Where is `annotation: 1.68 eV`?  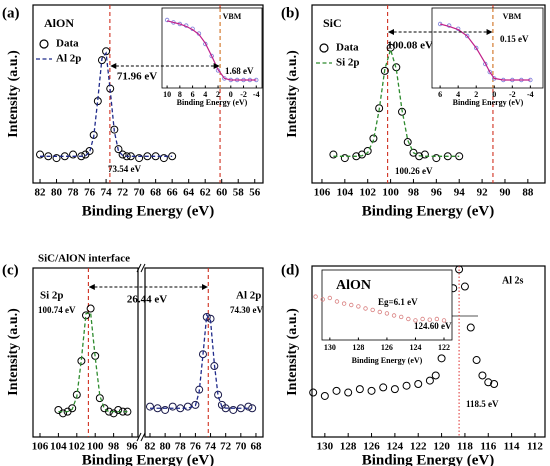
annotation: 1.68 eV is located at coordinates (239, 71).